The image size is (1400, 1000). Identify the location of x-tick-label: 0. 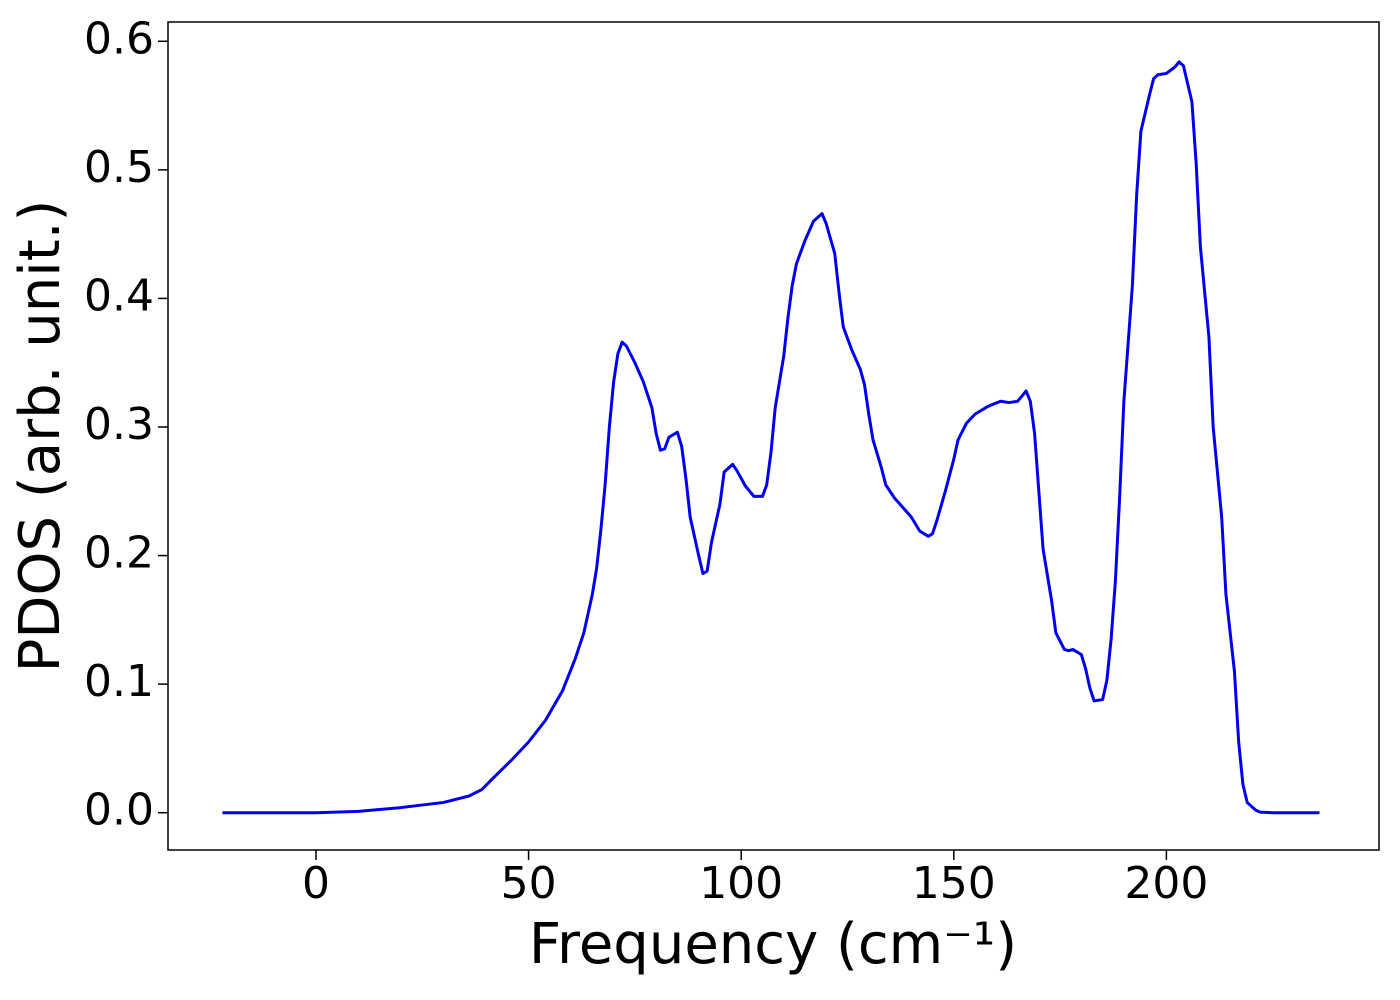
(316, 883).